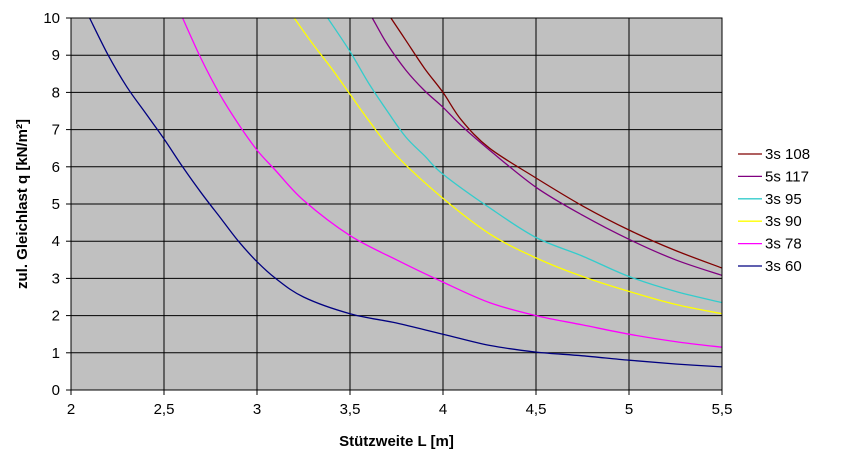  What do you see at coordinates (787, 154) in the screenshot?
I see `legend-label: 3s 108` at bounding box center [787, 154].